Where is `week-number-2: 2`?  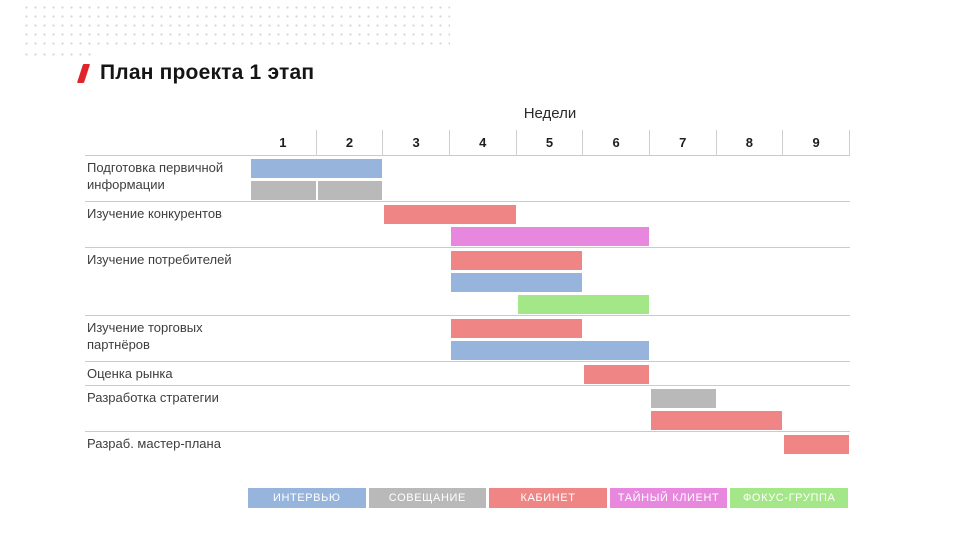
week-number-2: 2 is located at coordinates (350, 142).